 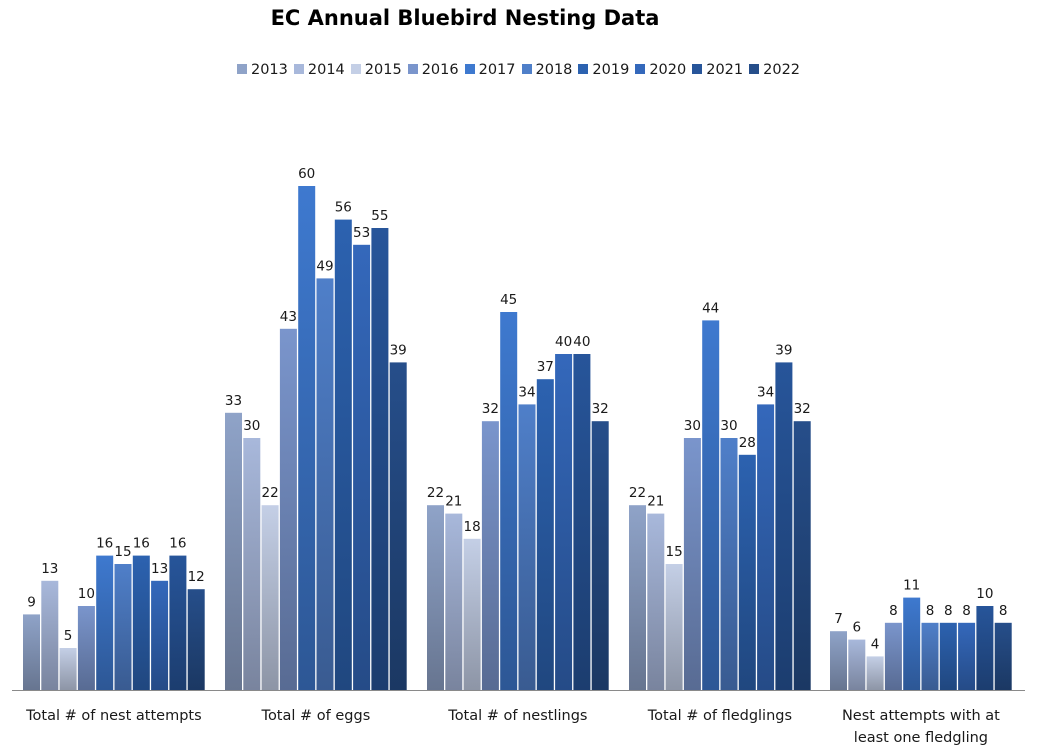 I want to click on legend-item-2015: 2015, so click(x=376, y=70).